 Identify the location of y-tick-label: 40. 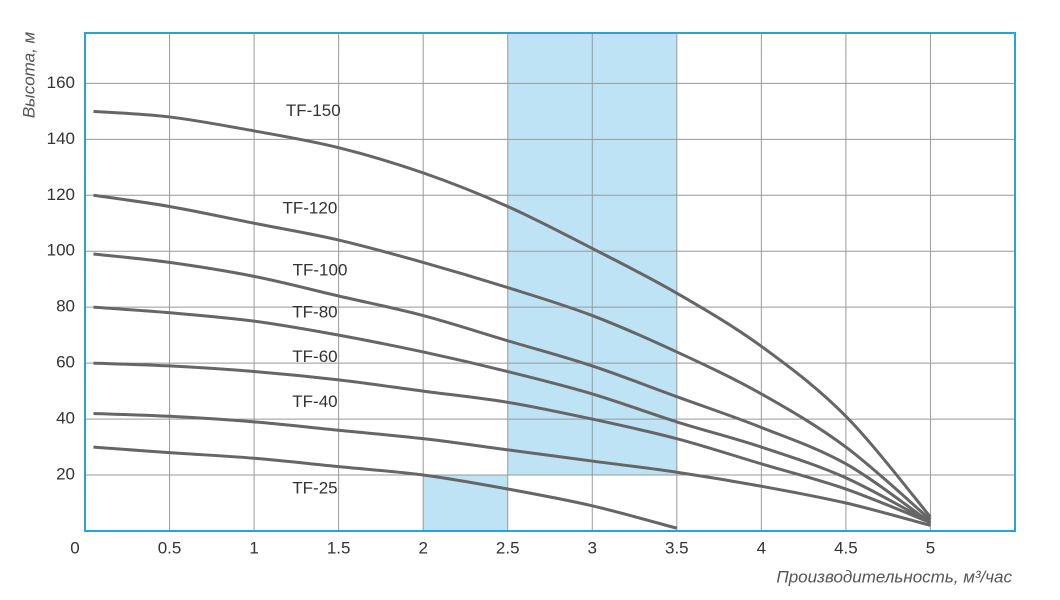
(65, 418).